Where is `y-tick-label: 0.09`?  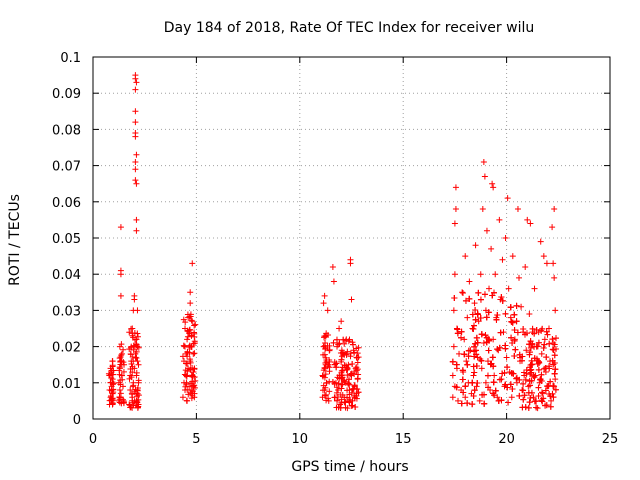
y-tick-label: 0.09 is located at coordinates (66, 94).